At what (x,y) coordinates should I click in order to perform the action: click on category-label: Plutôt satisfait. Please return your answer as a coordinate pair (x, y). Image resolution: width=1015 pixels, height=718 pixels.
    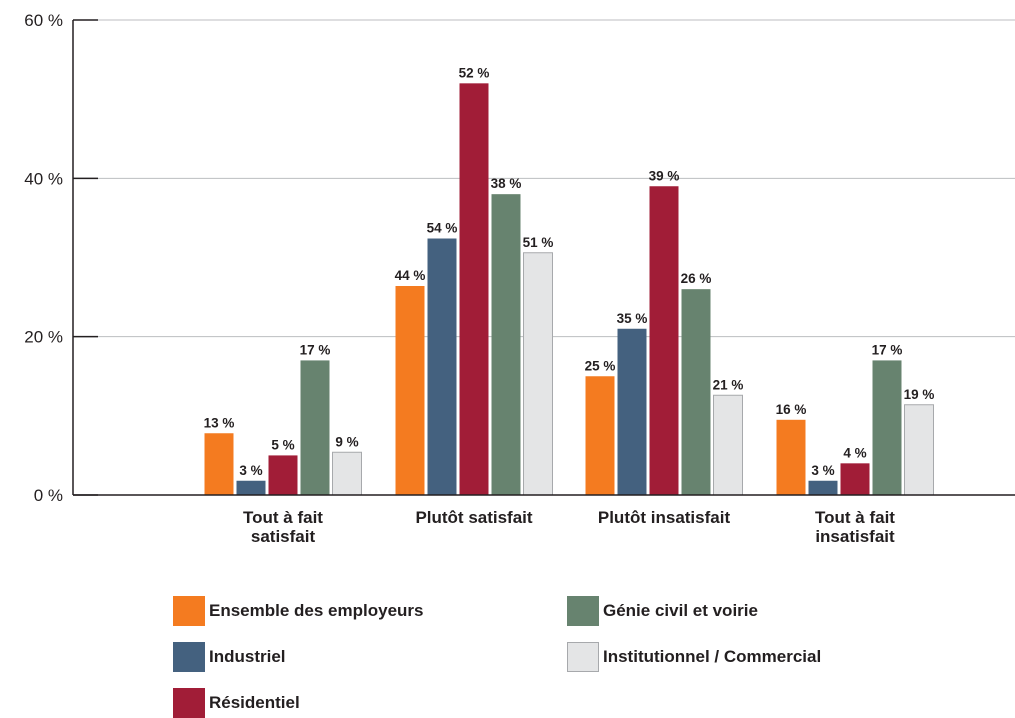
    Looking at the image, I should click on (473, 517).